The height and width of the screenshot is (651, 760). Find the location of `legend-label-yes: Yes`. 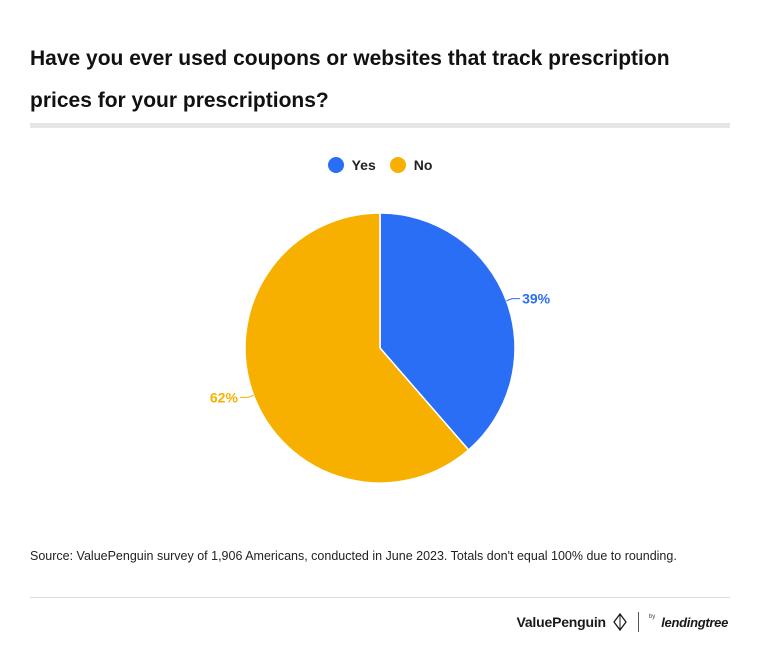

legend-label-yes: Yes is located at coordinates (363, 165).